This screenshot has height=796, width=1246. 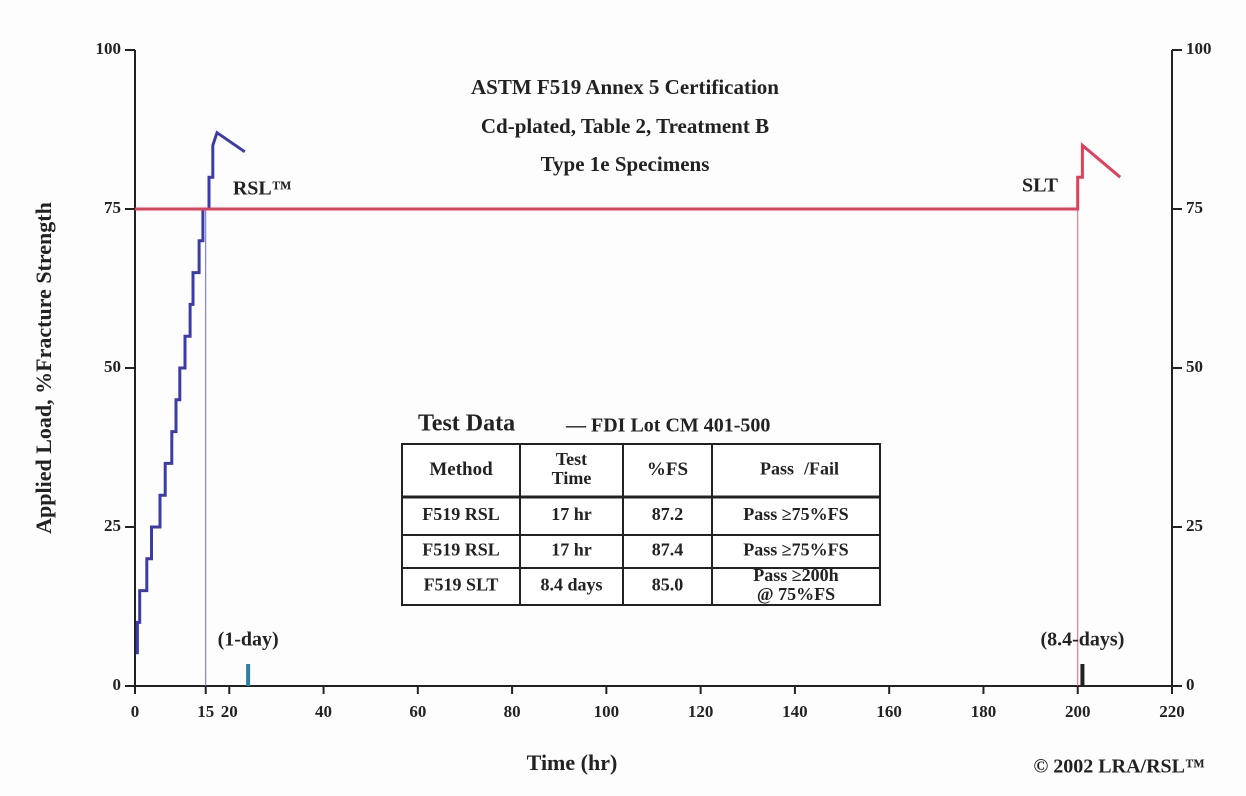 What do you see at coordinates (112, 525) in the screenshot?
I see `y-tick-label: 25` at bounding box center [112, 525].